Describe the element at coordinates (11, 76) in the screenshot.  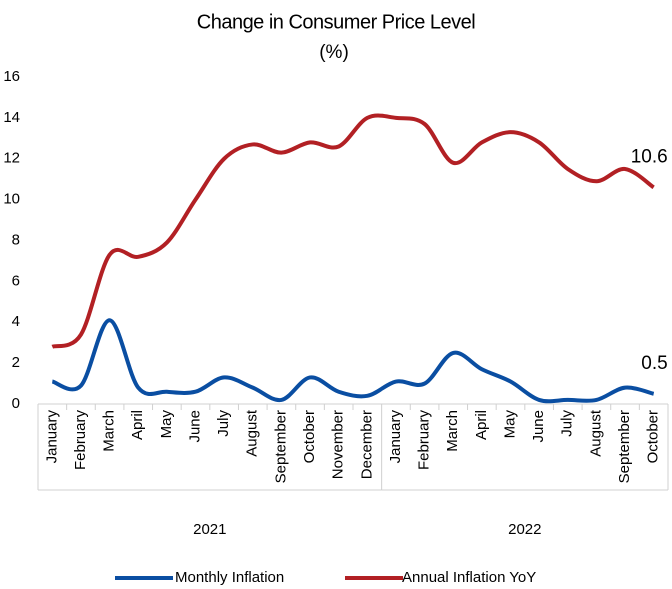
I see `y-tick-label: 16` at that location.